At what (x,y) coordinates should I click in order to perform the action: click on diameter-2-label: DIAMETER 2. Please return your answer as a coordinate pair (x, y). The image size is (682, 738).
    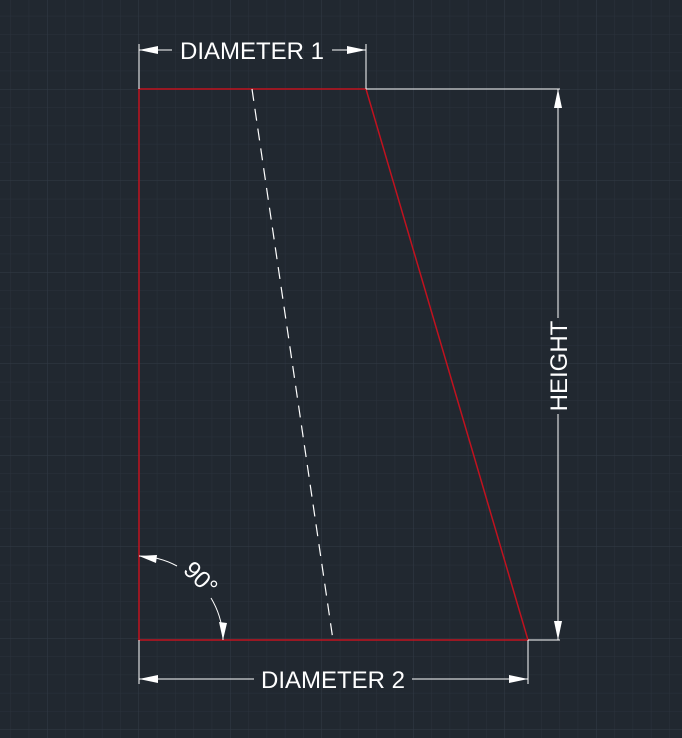
    Looking at the image, I should click on (333, 680).